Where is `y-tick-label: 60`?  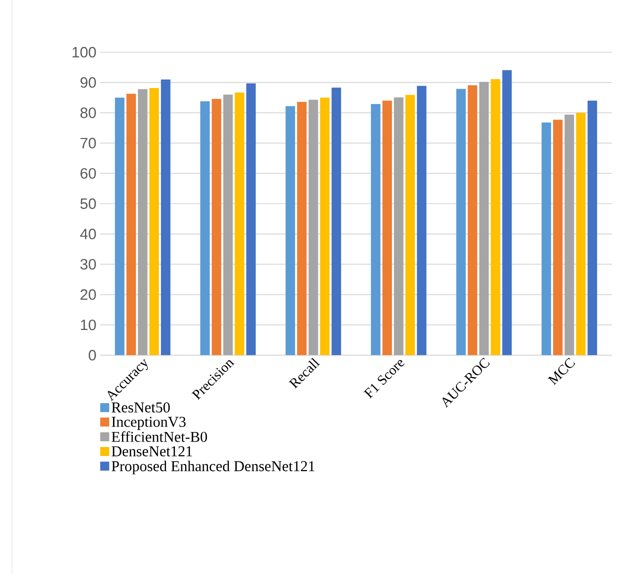 y-tick-label: 60 is located at coordinates (88, 173).